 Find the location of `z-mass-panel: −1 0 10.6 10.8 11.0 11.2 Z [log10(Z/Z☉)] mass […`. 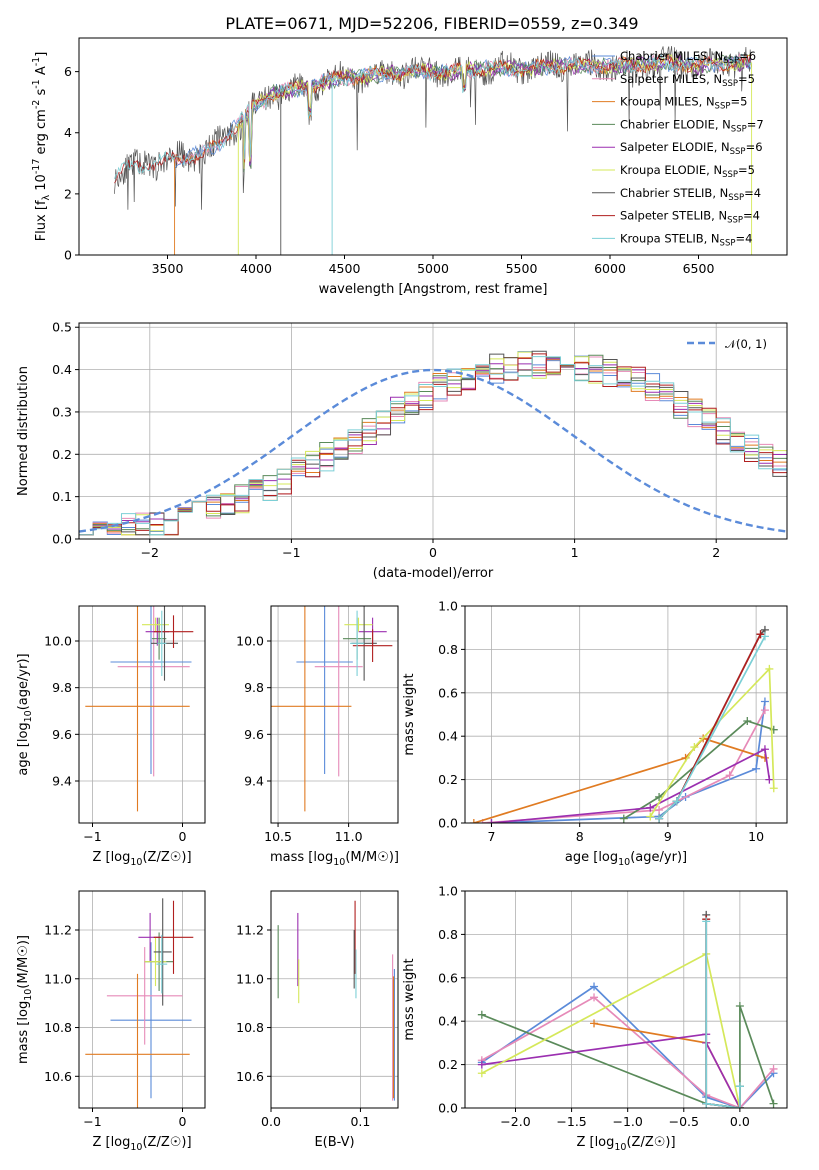

z-mass-panel: −1 0 10.6 10.8 11.0 11.2 Z [log10(Z/Z☉)] mass [… is located at coordinates (111, 1021).